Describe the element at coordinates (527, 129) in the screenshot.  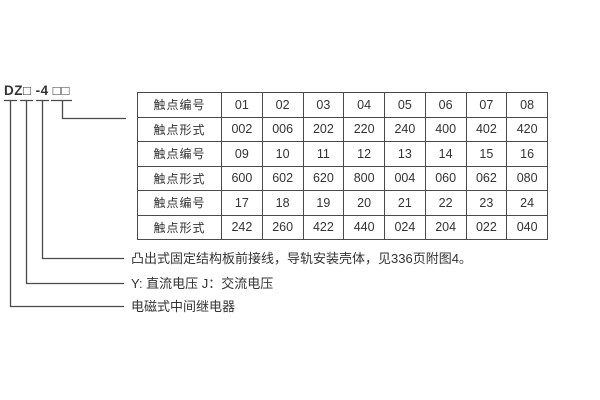
I see `value-cell: 420` at that location.